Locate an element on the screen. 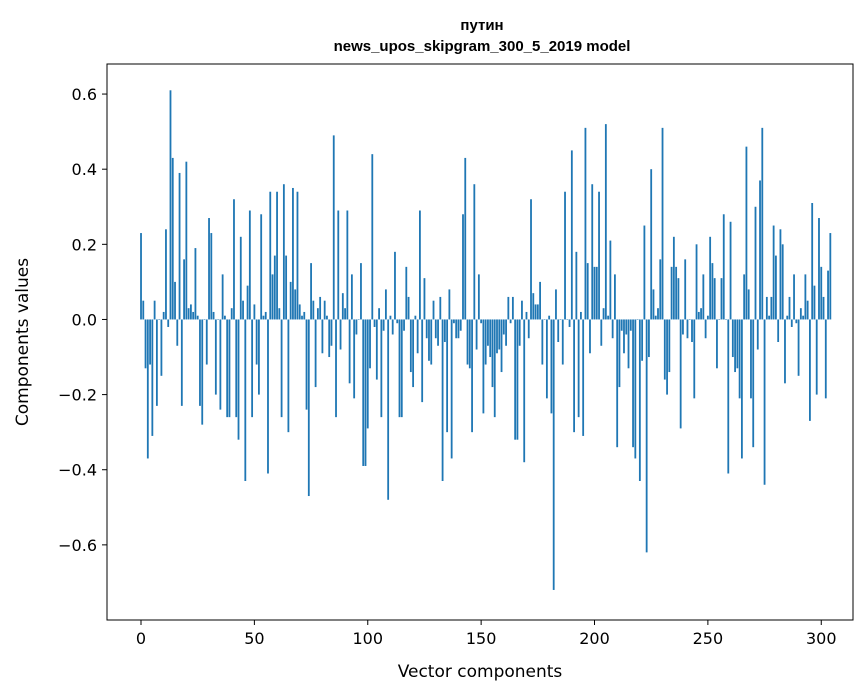 The width and height of the screenshot is (867, 696). x-ticks: 0 50 100 150 200 250 300 is located at coordinates (486, 634).